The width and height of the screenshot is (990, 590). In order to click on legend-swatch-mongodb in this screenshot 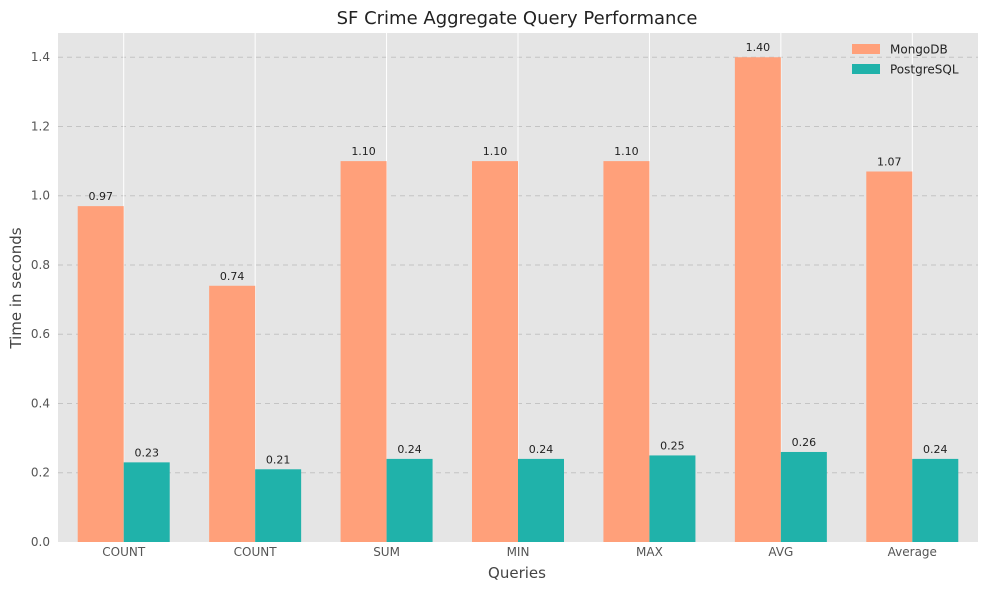, I will do `click(866, 49)`.